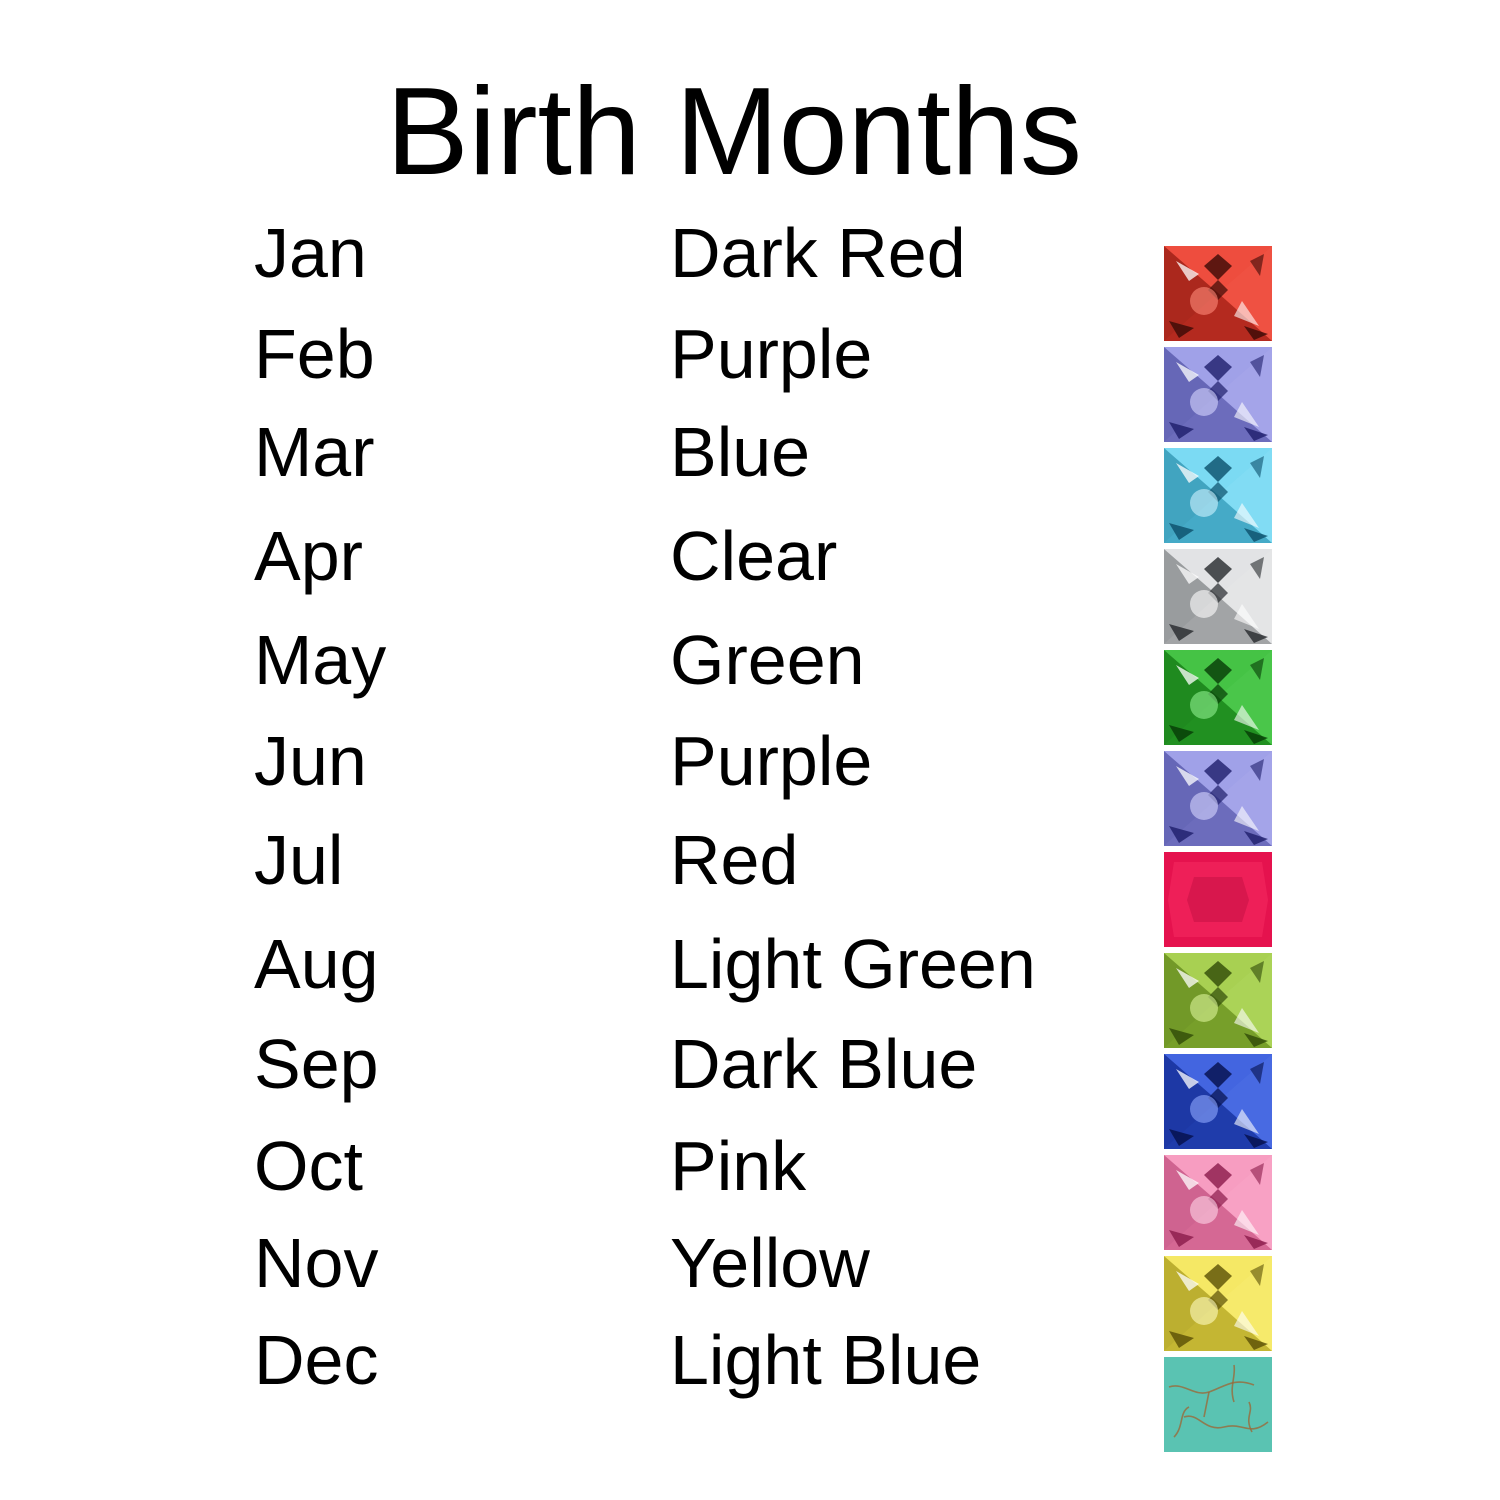  I want to click on list-item: Feb Purple, so click(750, 373).